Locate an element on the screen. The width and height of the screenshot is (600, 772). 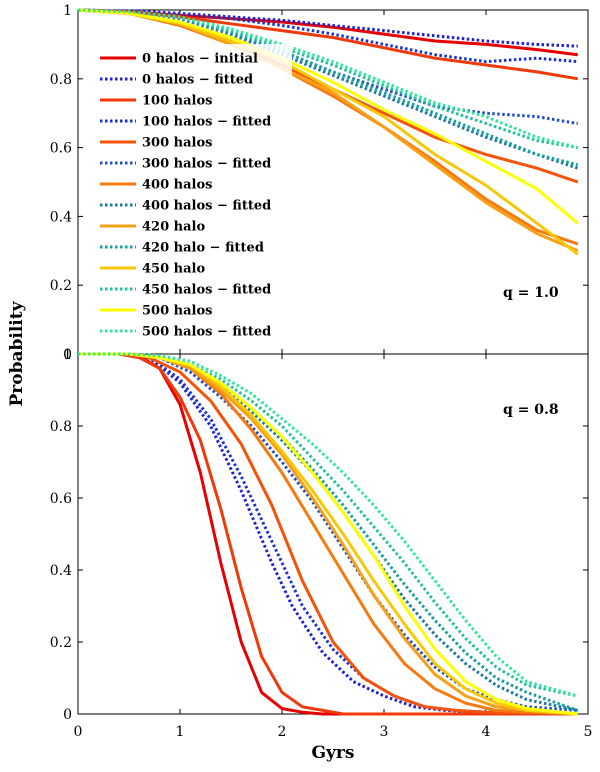
legend-entry: 450 halo is located at coordinates (173, 269).